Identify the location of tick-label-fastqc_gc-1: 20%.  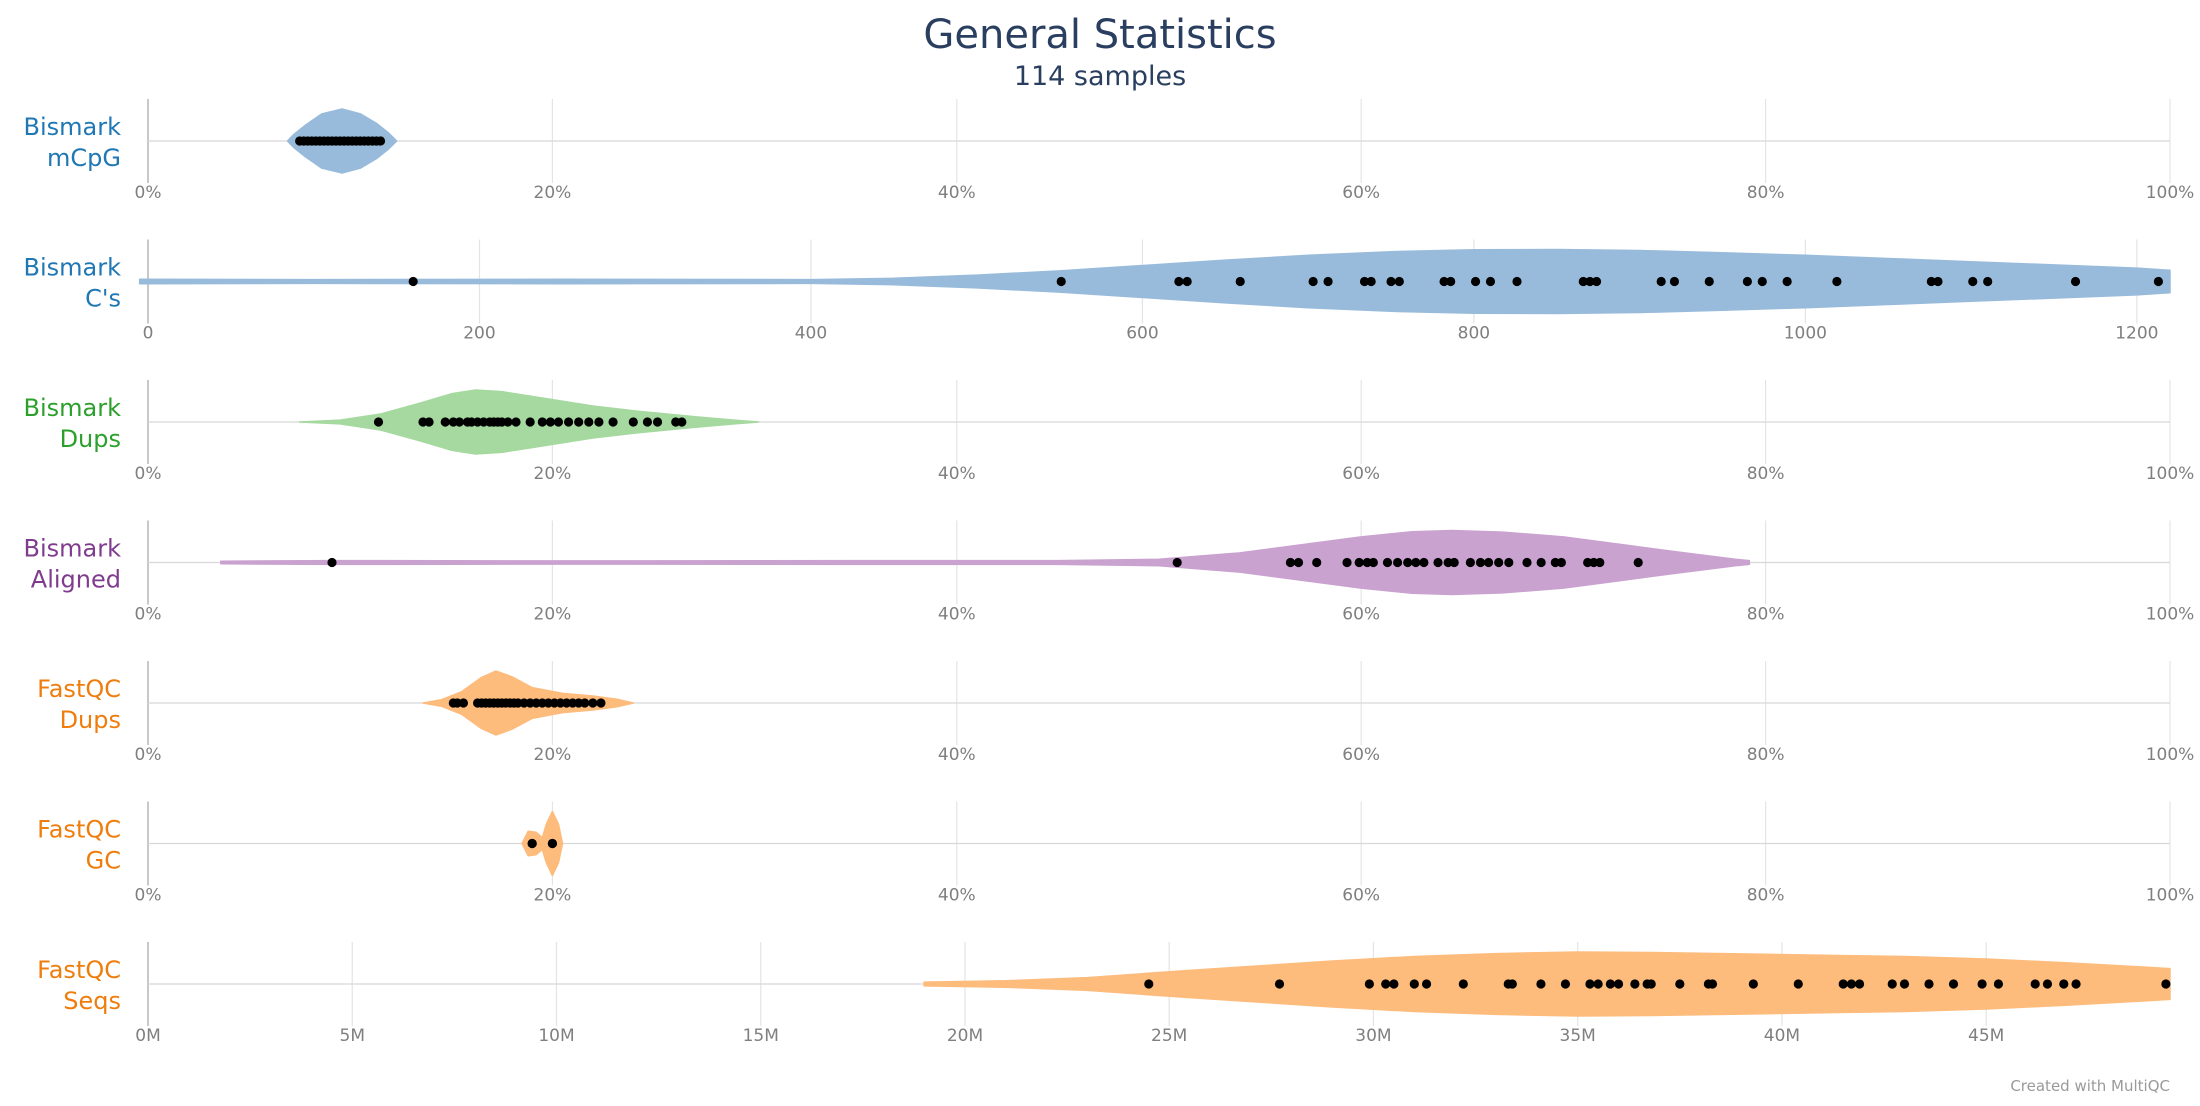
(553, 896).